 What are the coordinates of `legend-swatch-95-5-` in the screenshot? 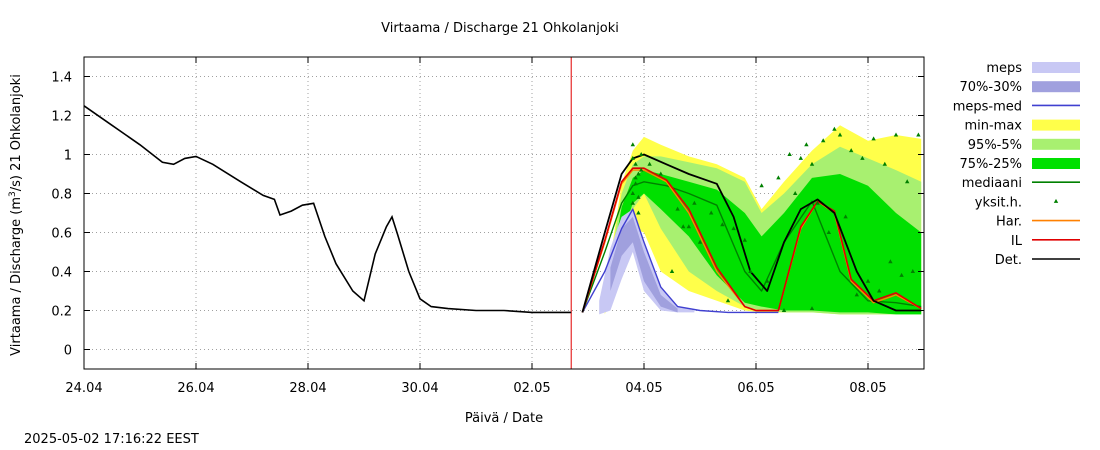 It's located at (1056, 144).